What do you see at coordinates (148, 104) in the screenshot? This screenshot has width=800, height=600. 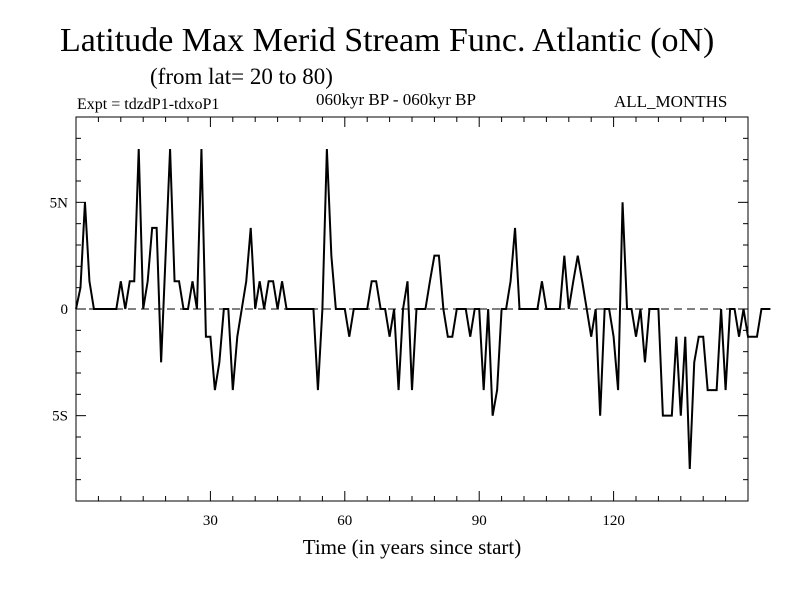 I see `experiment-label: Expt = tdzdP1-tdxoP1` at bounding box center [148, 104].